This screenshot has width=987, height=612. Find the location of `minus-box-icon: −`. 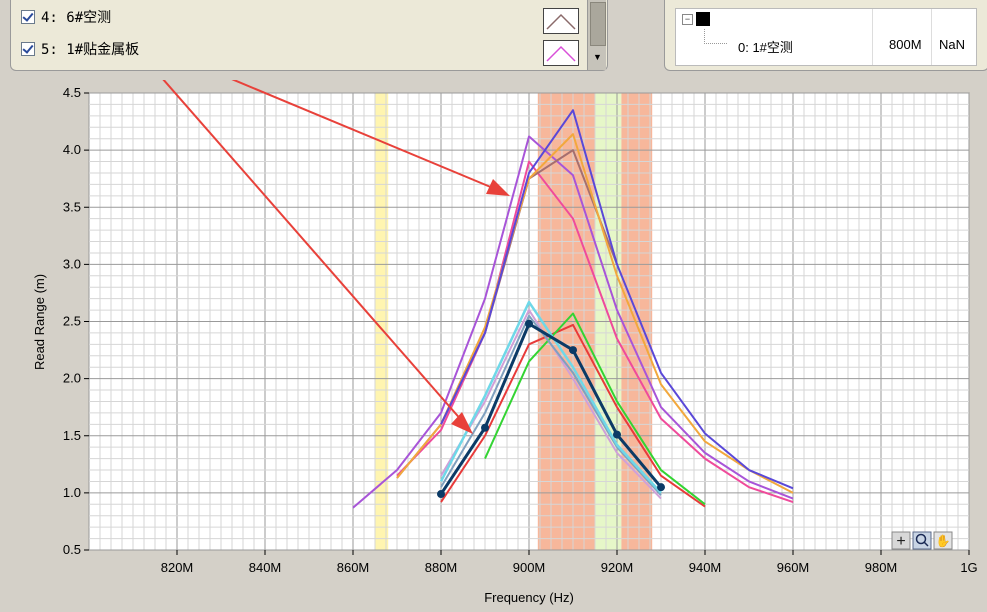

minus-box-icon: − is located at coordinates (687, 19).